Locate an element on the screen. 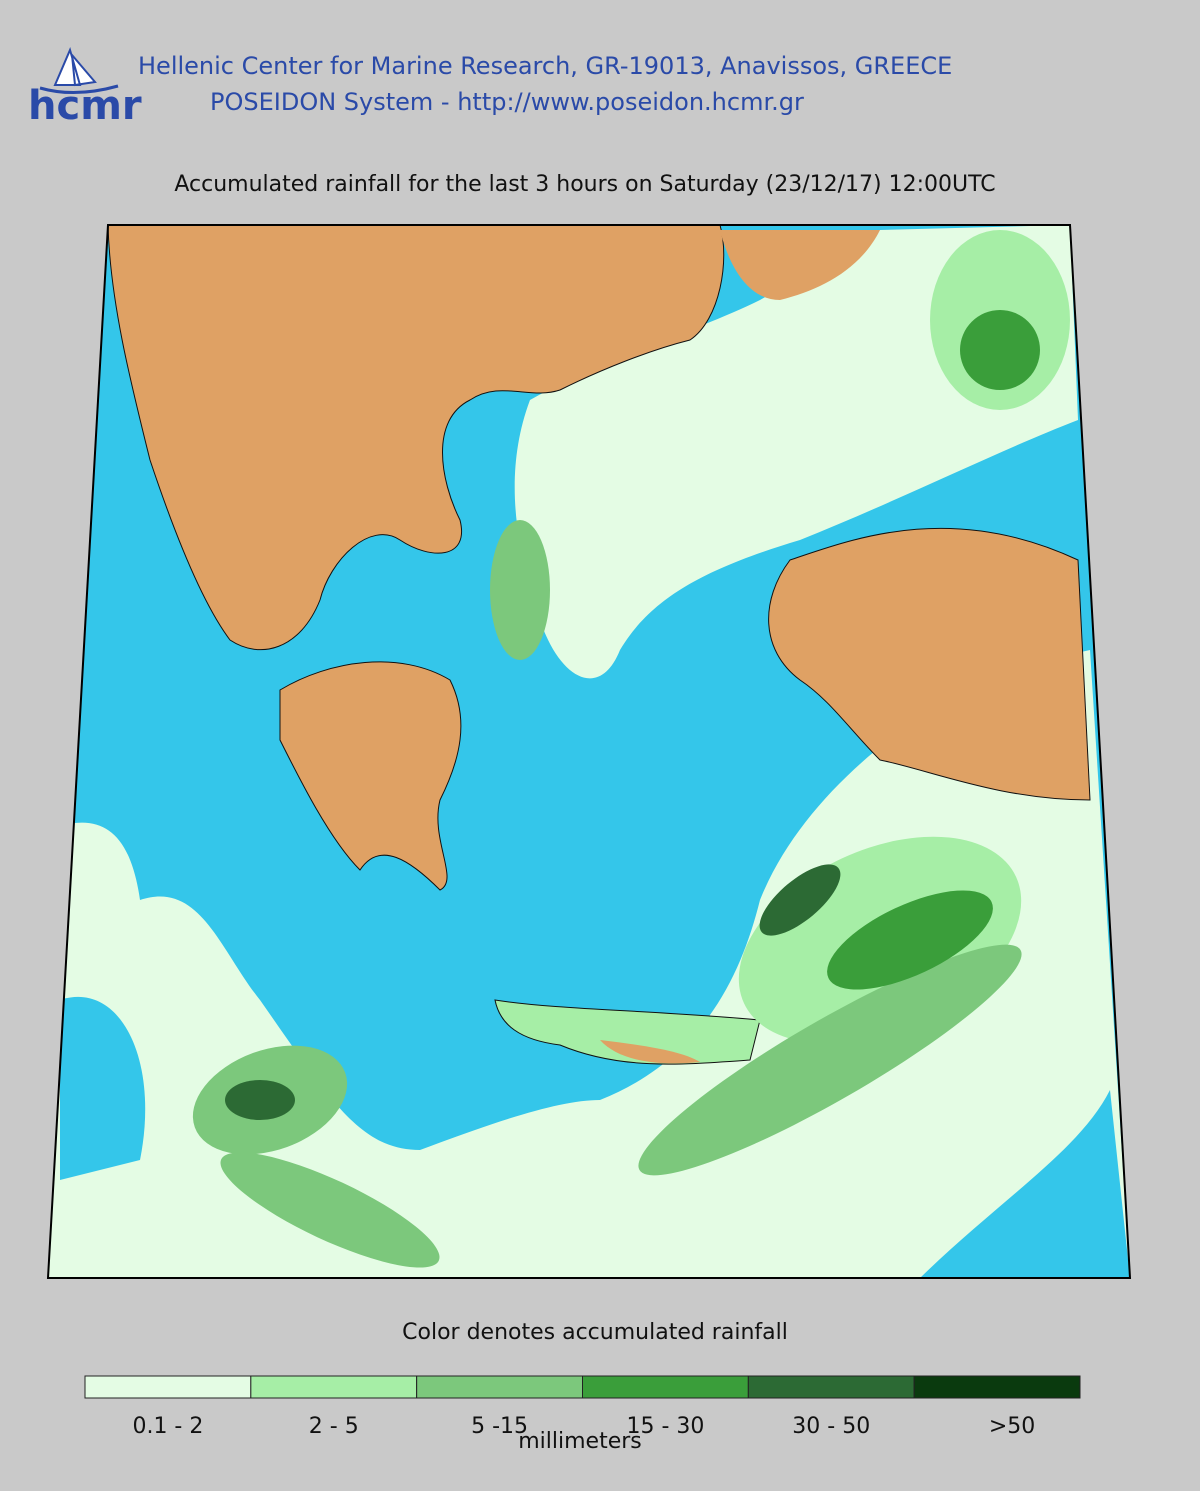 The width and height of the screenshot is (1200, 1491). legend-label: 30 - 50 is located at coordinates (831, 1426).